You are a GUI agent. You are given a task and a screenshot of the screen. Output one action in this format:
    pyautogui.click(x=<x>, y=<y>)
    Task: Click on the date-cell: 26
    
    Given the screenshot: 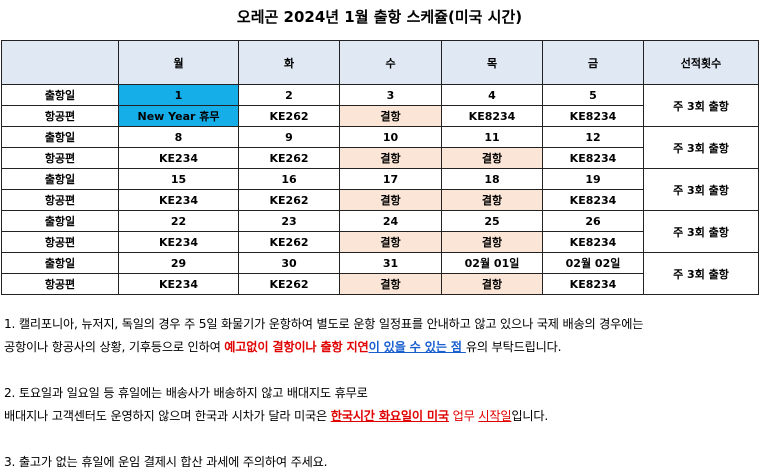 What is the action you would take?
    pyautogui.click(x=593, y=221)
    